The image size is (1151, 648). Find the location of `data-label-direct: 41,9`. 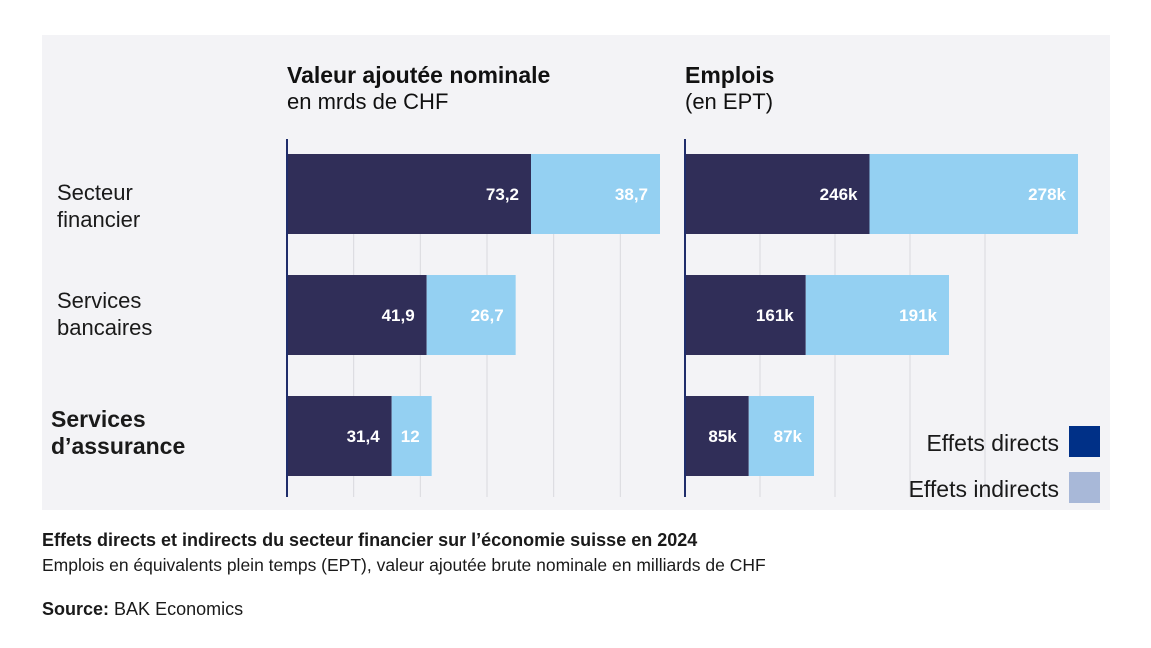

data-label-direct: 41,9 is located at coordinates (398, 315).